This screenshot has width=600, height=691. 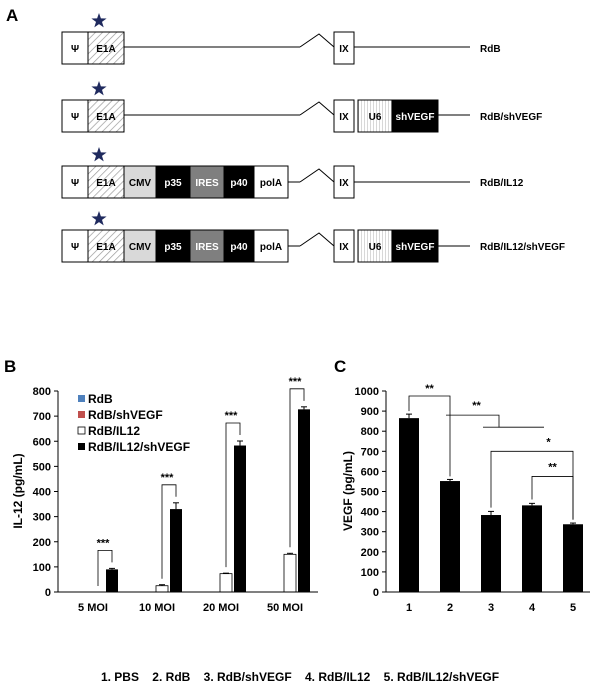 What do you see at coordinates (81, 430) in the screenshot?
I see `legend-swatch-rdb-il12` at bounding box center [81, 430].